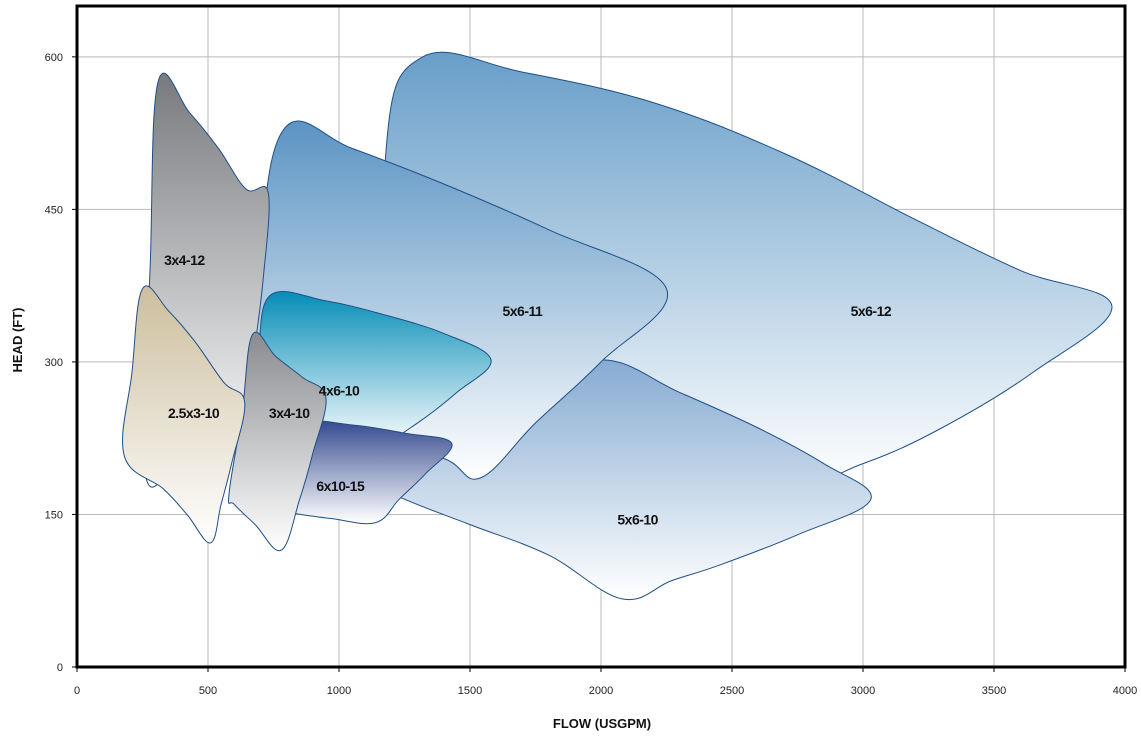 Image resolution: width=1141 pixels, height=738 pixels. Describe the element at coordinates (184, 260) in the screenshot. I see `region-label-3x4-12: 3x4-12` at that location.